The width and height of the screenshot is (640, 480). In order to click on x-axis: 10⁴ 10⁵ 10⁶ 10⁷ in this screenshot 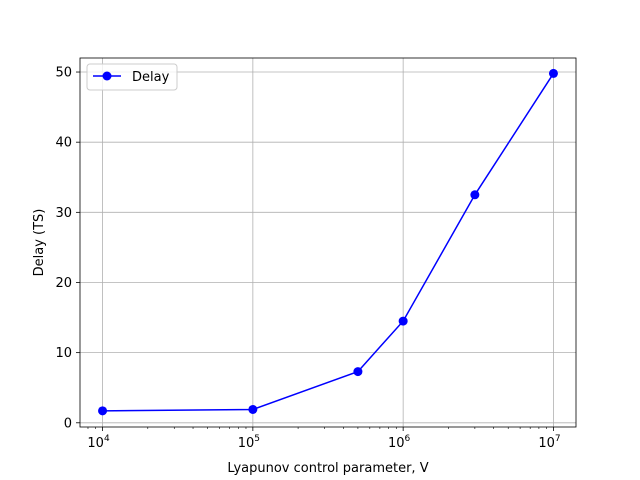, I will do `click(324, 439)`.